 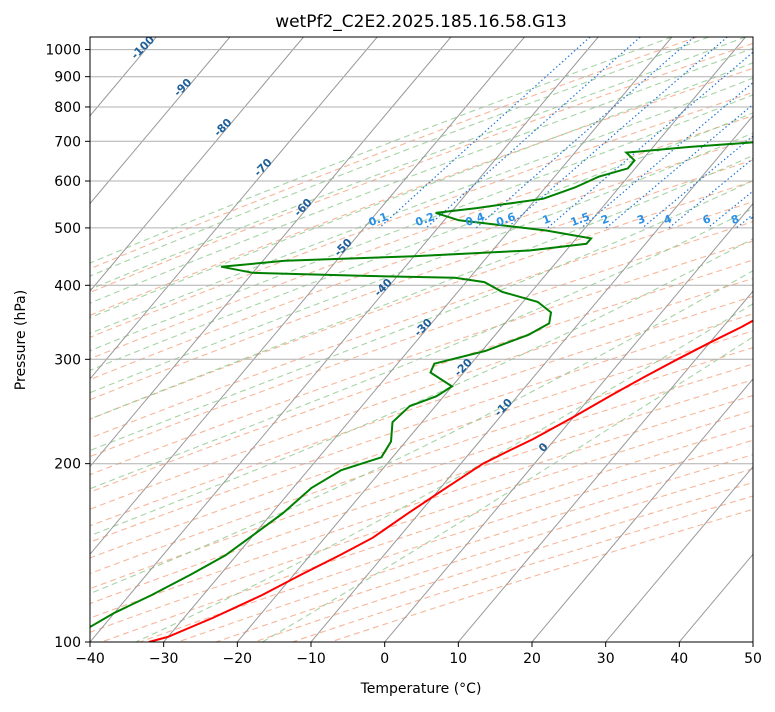 What do you see at coordinates (67, 360) in the screenshot?
I see `y-tick-label: 300` at bounding box center [67, 360].